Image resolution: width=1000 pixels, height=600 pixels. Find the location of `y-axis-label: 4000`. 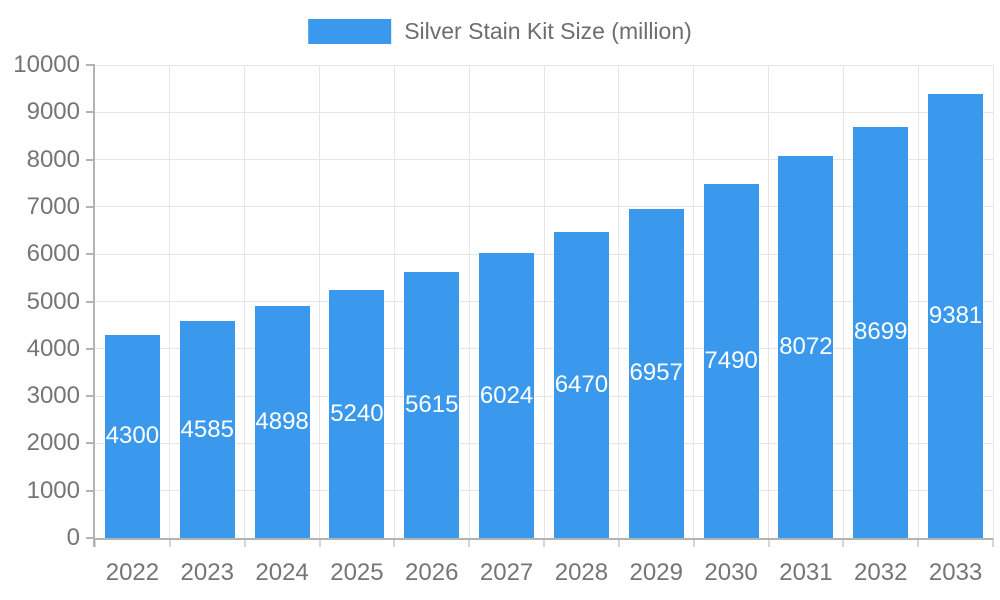

y-axis-label: 4000 is located at coordinates (53, 348).